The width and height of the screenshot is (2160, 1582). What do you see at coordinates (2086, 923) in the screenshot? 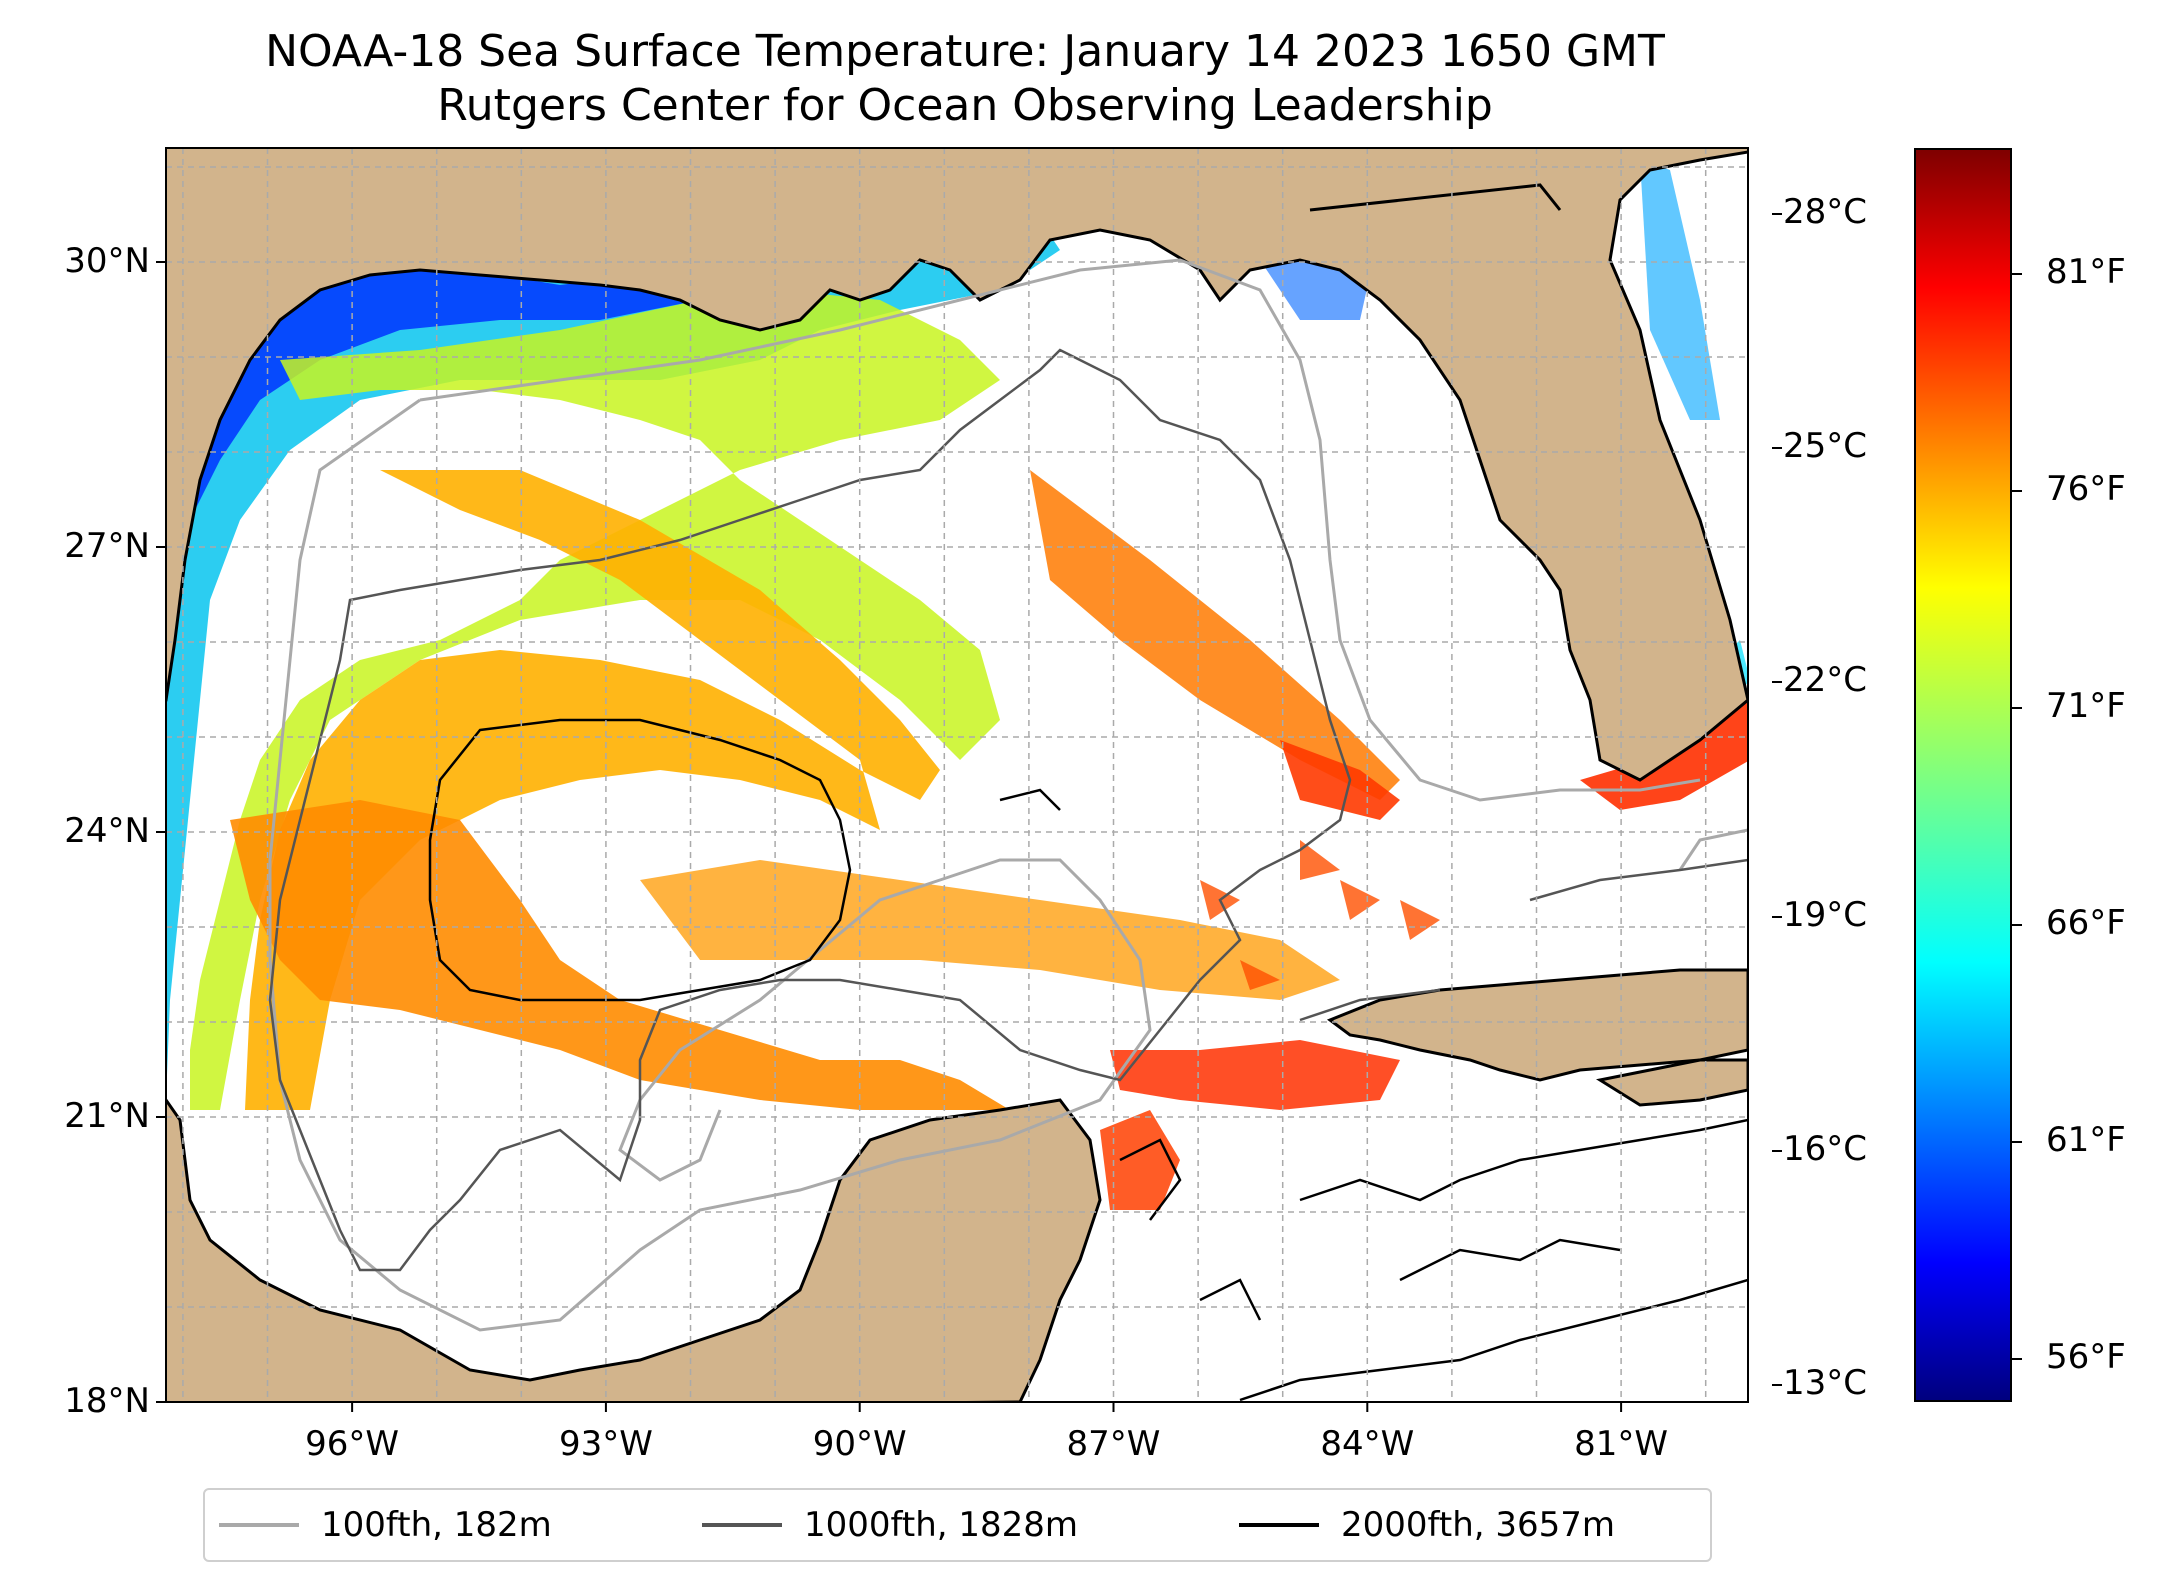
I see `colorbar-fahrenheit-label: 66°F` at bounding box center [2086, 923].